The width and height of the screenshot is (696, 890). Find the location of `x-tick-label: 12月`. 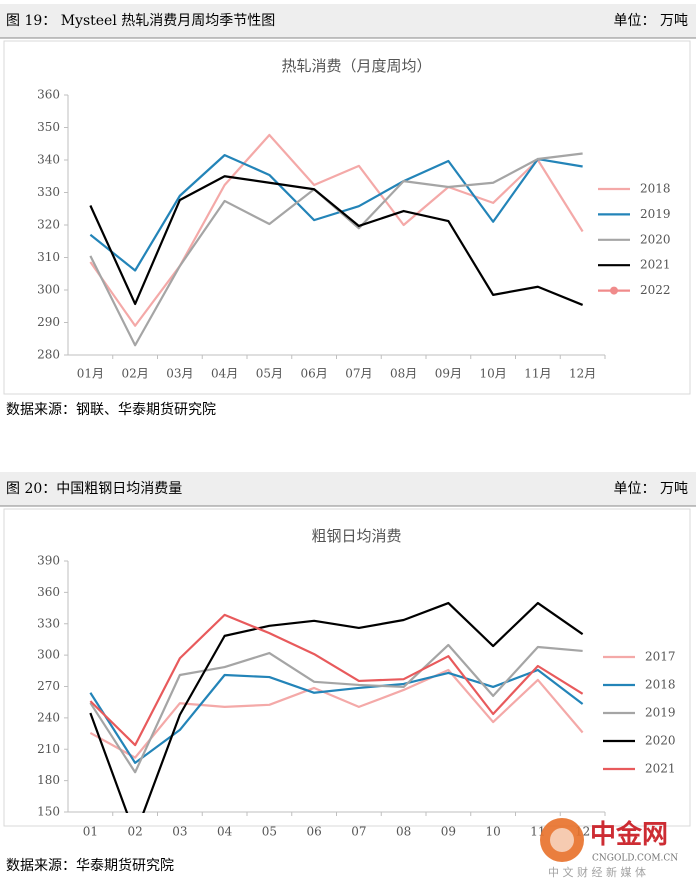

x-tick-label: 12月 is located at coordinates (582, 374).